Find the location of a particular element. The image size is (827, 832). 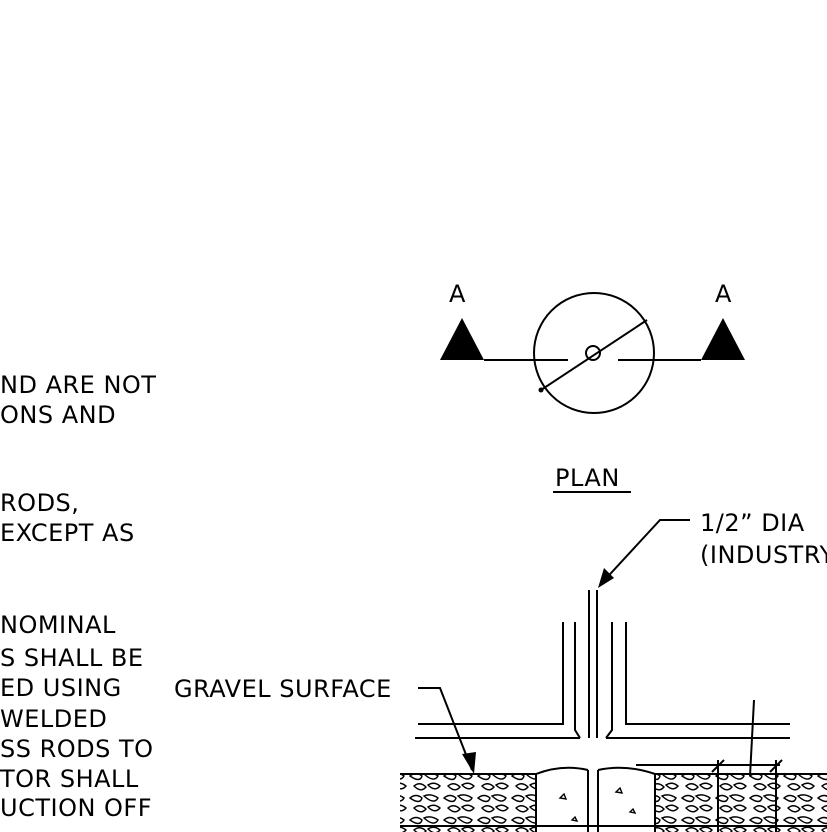

note-line: ONS AND is located at coordinates (58, 415).